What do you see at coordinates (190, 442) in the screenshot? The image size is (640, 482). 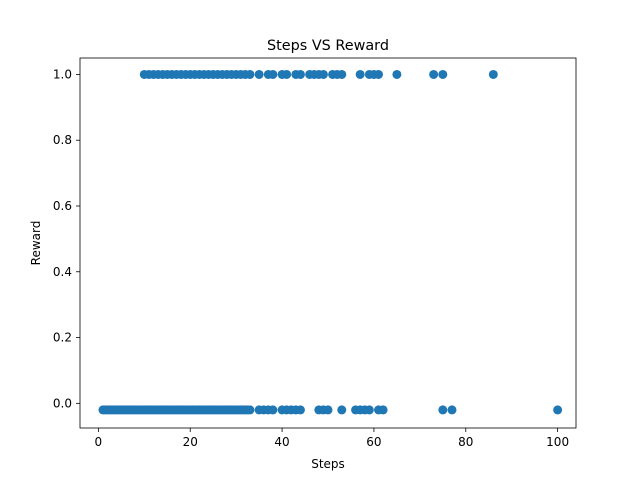 I see `x-tick-label: 20` at bounding box center [190, 442].